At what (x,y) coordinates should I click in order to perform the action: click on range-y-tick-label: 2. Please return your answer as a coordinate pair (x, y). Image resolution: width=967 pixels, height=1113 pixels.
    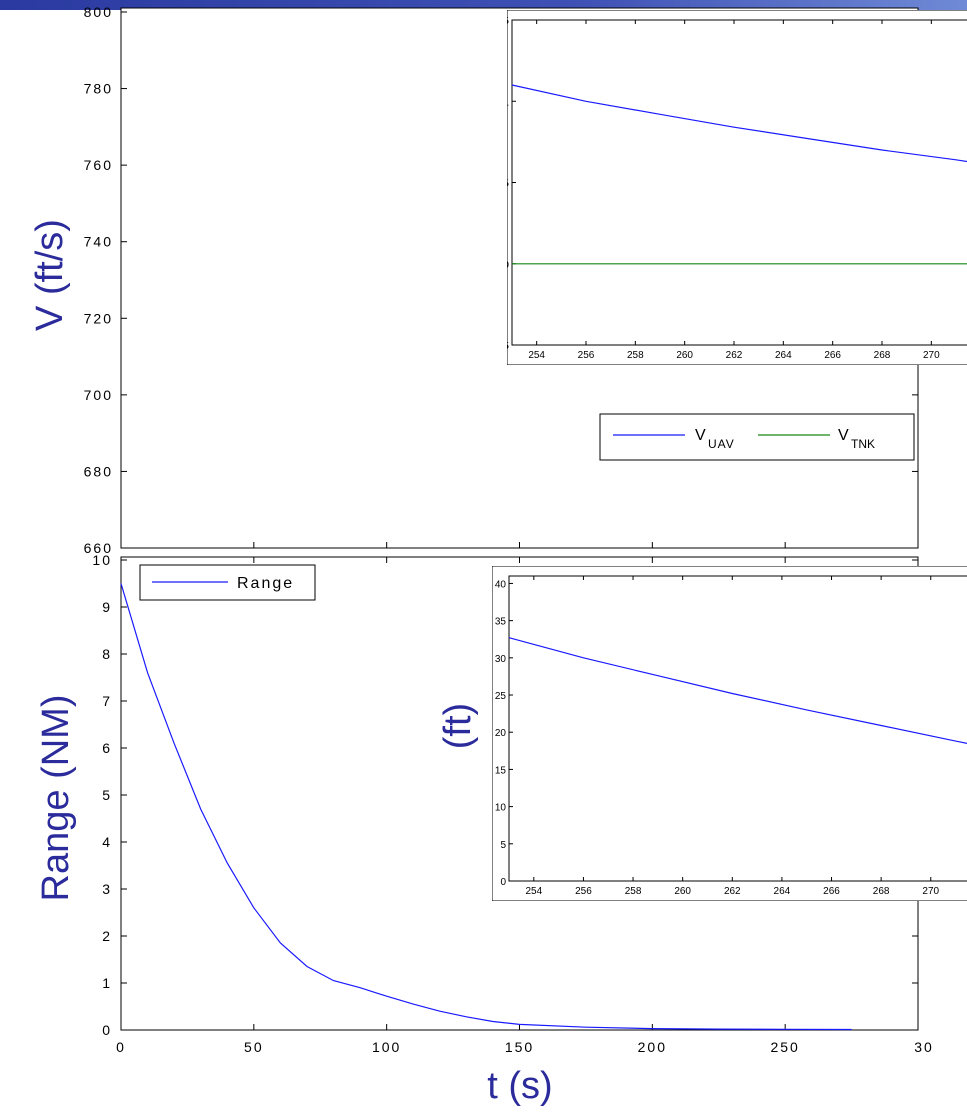
    Looking at the image, I should click on (107, 936).